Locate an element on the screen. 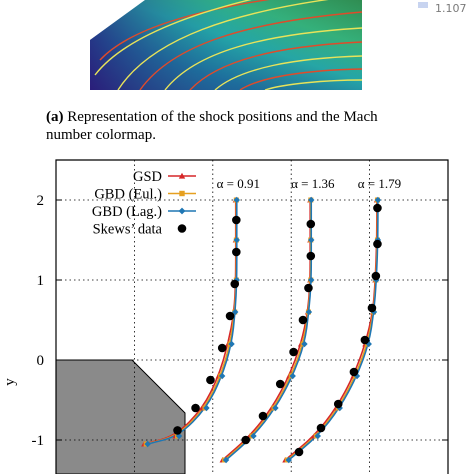  caption-tag: (a) is located at coordinates (55, 117).